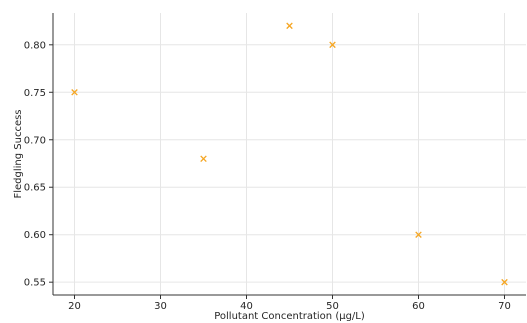 Image resolution: width=527 pixels, height=323 pixels. Describe the element at coordinates (74, 306) in the screenshot. I see `x-tick-label: 20` at that location.